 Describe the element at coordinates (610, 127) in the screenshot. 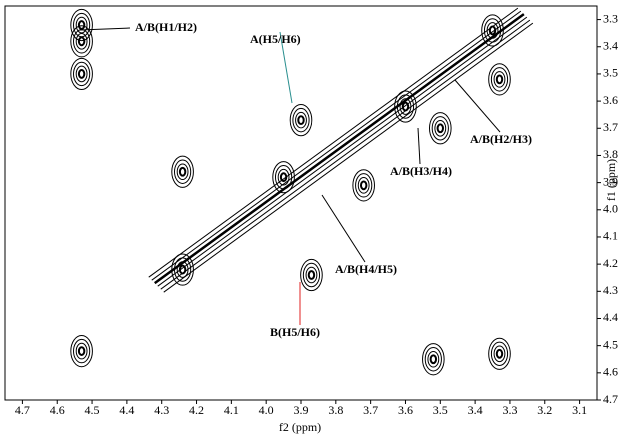

I see `y-tick-label: 3.7` at that location.